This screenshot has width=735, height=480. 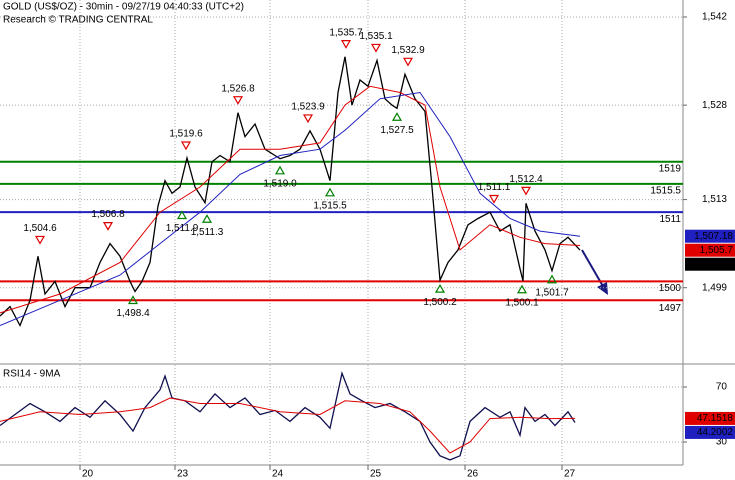 What do you see at coordinates (108, 214) in the screenshot?
I see `peak-label: 1,506.8` at bounding box center [108, 214].